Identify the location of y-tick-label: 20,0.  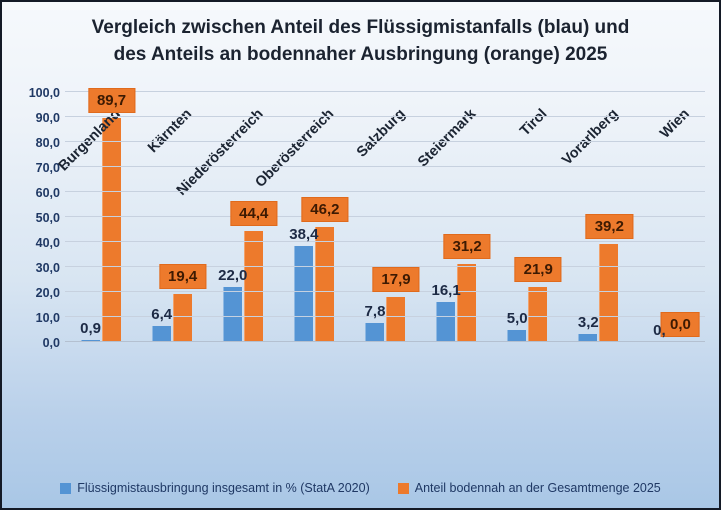
(47, 293).